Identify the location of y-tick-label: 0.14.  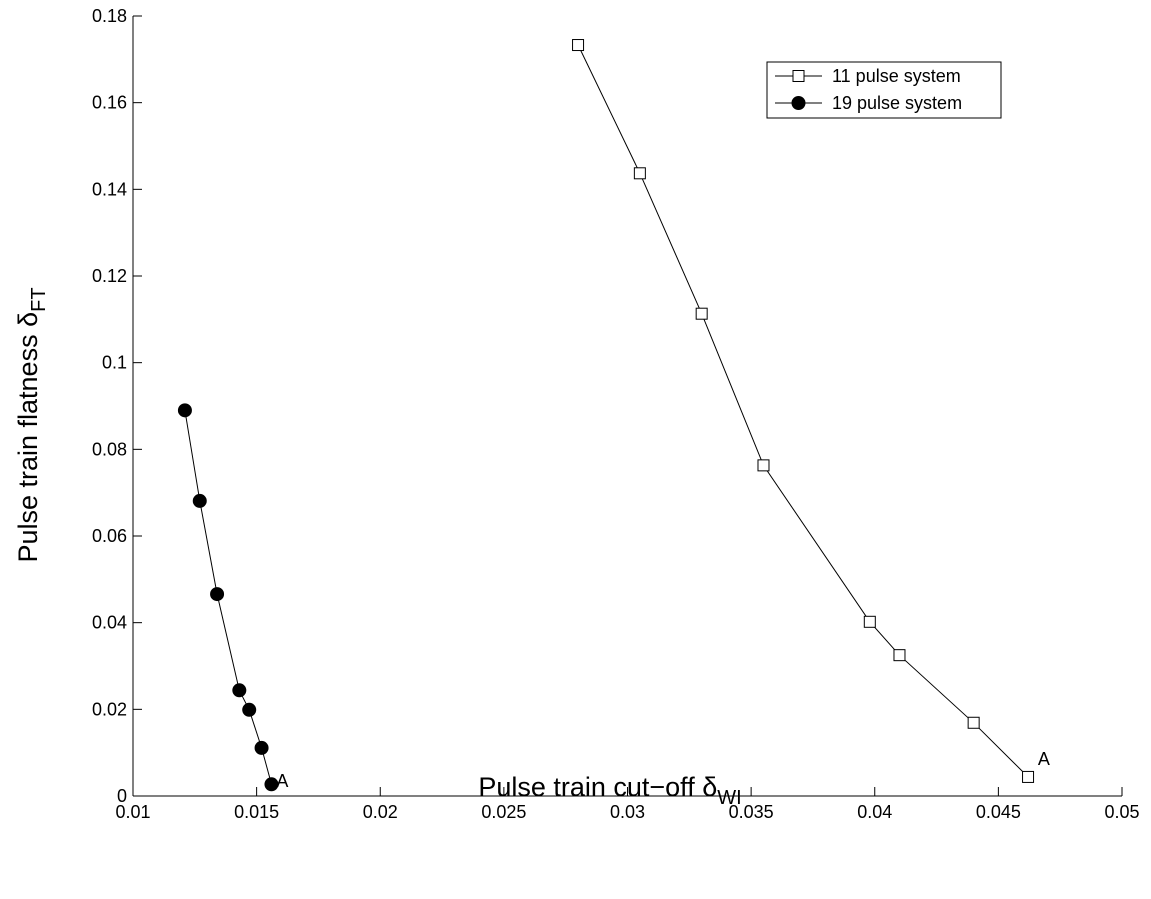
(109, 189).